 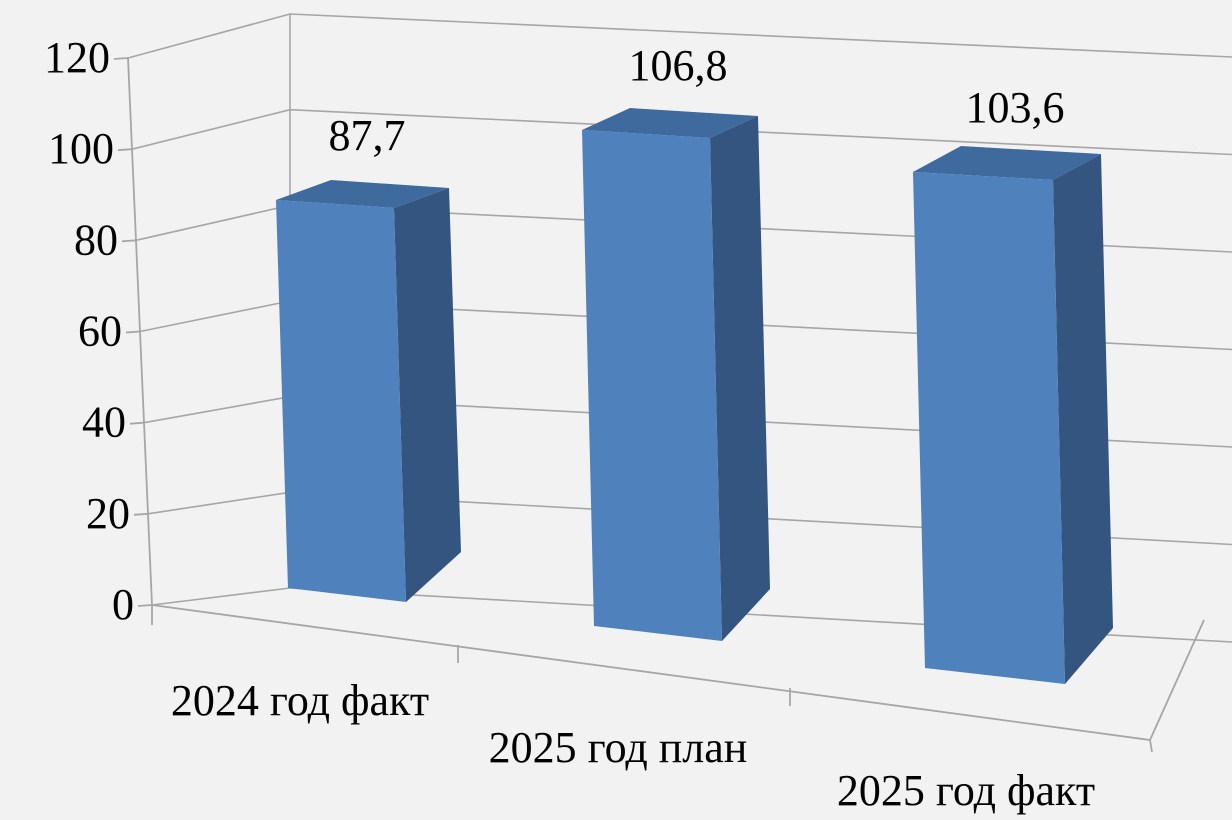 I want to click on bar-2-front, so click(x=652, y=385).